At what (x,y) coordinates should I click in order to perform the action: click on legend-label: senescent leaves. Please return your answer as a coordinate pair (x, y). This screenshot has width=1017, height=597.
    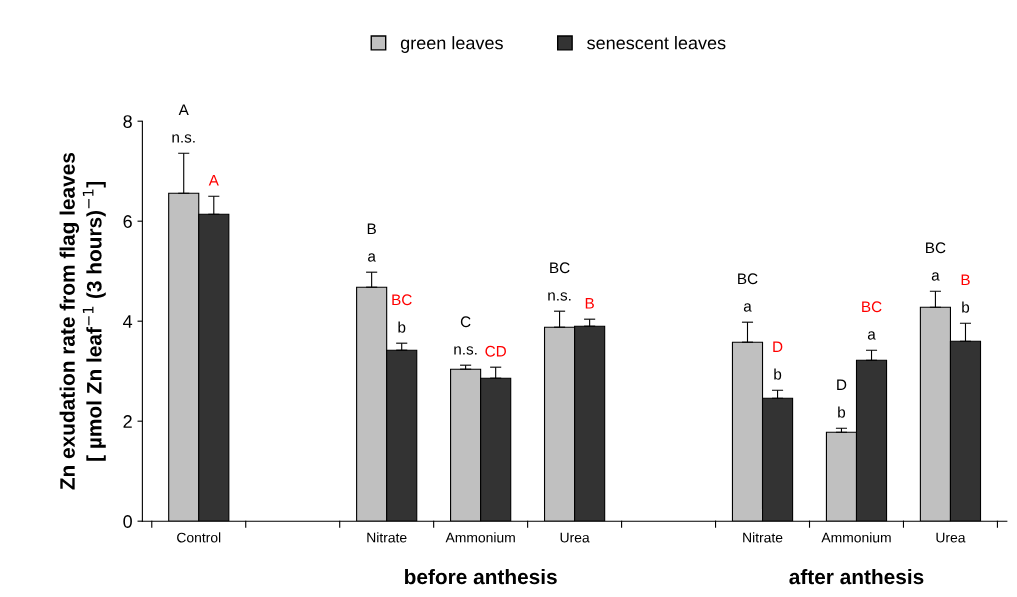
    Looking at the image, I should click on (656, 43).